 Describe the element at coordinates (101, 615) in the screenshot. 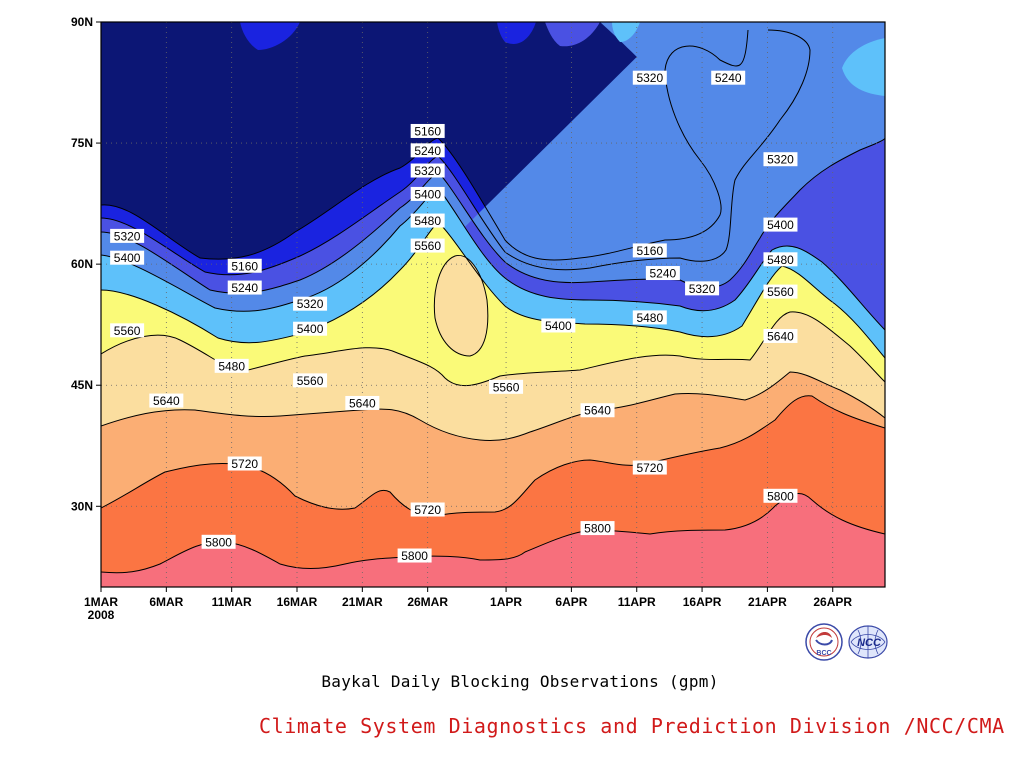

I see `x-year-label: 2008` at that location.